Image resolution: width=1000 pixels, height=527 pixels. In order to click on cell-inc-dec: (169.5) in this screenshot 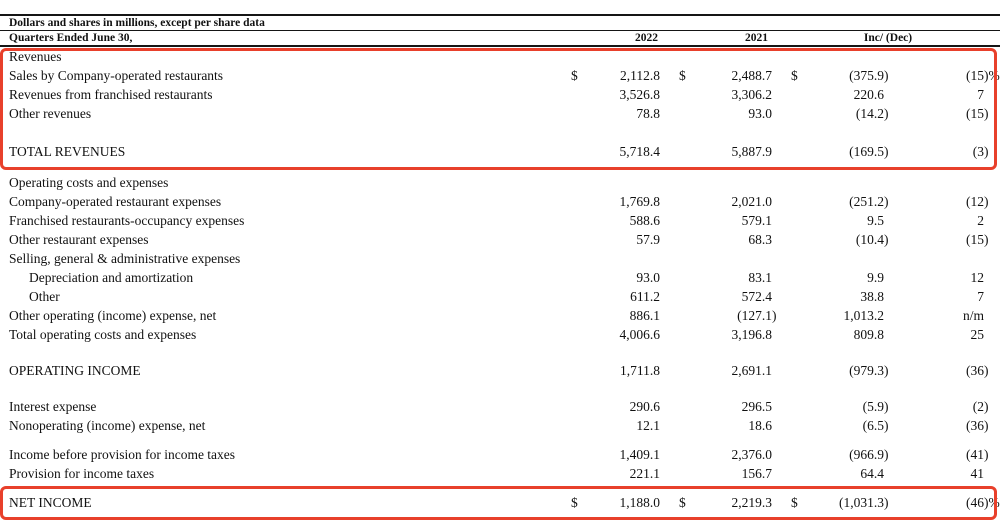, I will do `click(850, 151)`.